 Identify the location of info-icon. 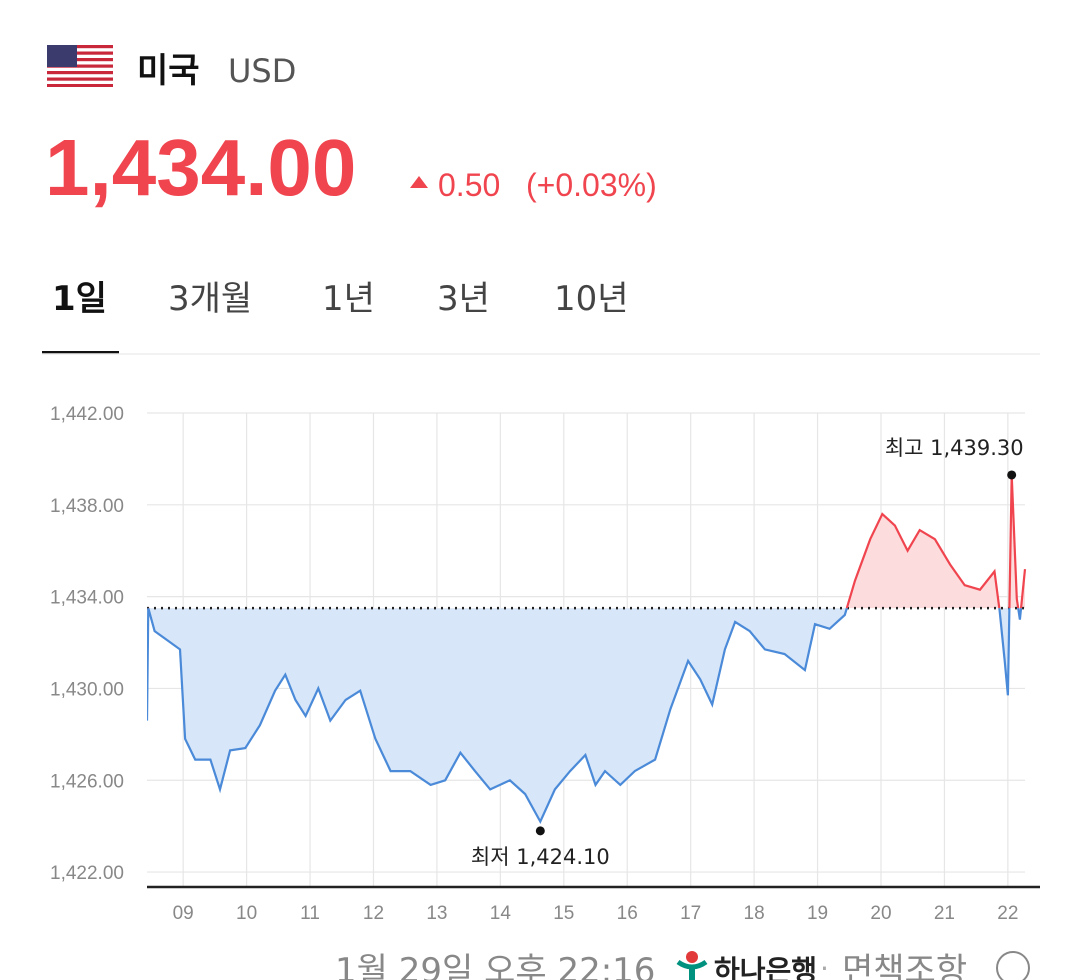
(1013, 965).